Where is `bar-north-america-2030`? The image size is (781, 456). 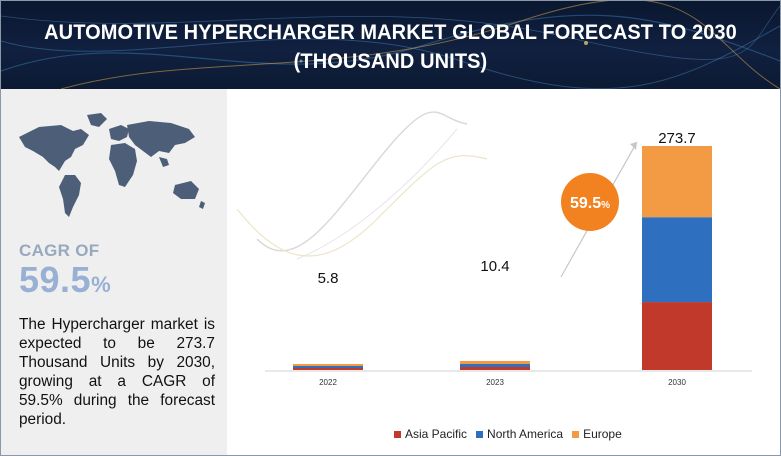 bar-north-america-2030 is located at coordinates (677, 260).